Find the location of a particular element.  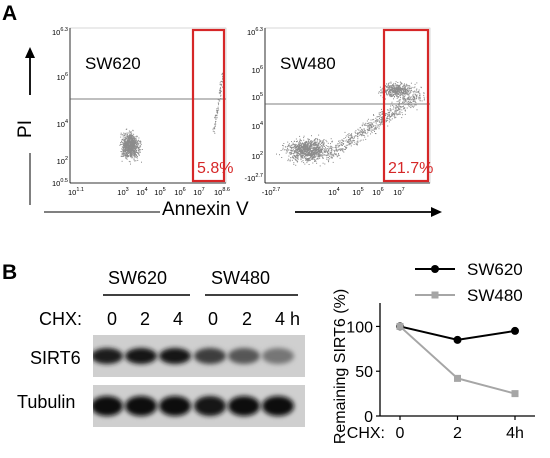

blot-lane-label: 4 h is located at coordinates (288, 319).